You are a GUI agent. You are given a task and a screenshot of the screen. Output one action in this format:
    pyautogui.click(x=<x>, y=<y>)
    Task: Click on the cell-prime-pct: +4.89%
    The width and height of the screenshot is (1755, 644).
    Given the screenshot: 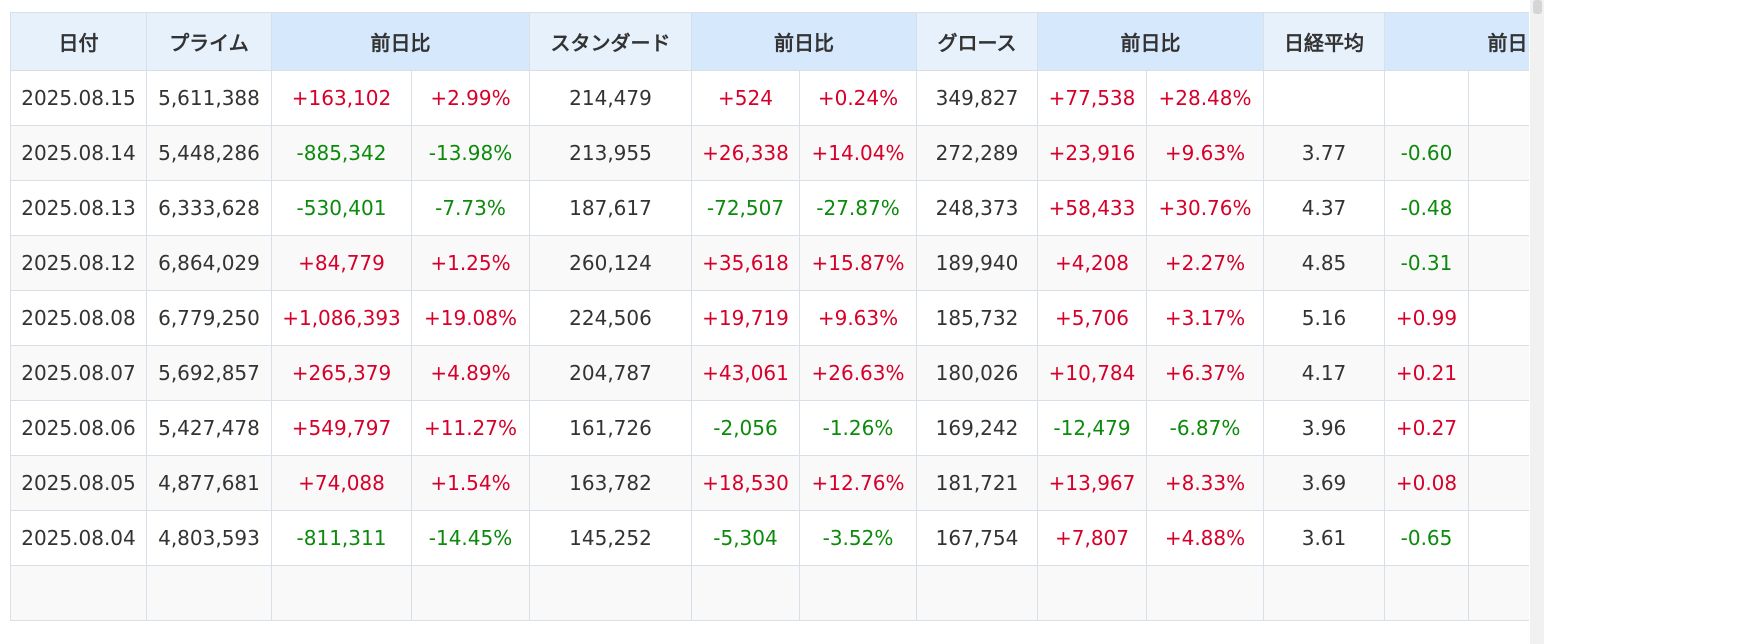 What is the action you would take?
    pyautogui.click(x=470, y=373)
    